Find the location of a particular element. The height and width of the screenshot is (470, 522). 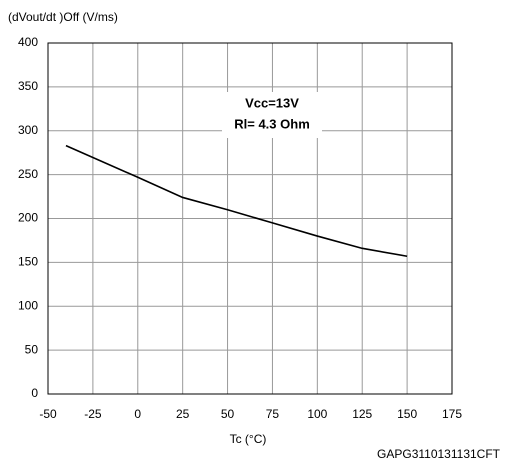

y-tick-label: 50 is located at coordinates (32, 349).